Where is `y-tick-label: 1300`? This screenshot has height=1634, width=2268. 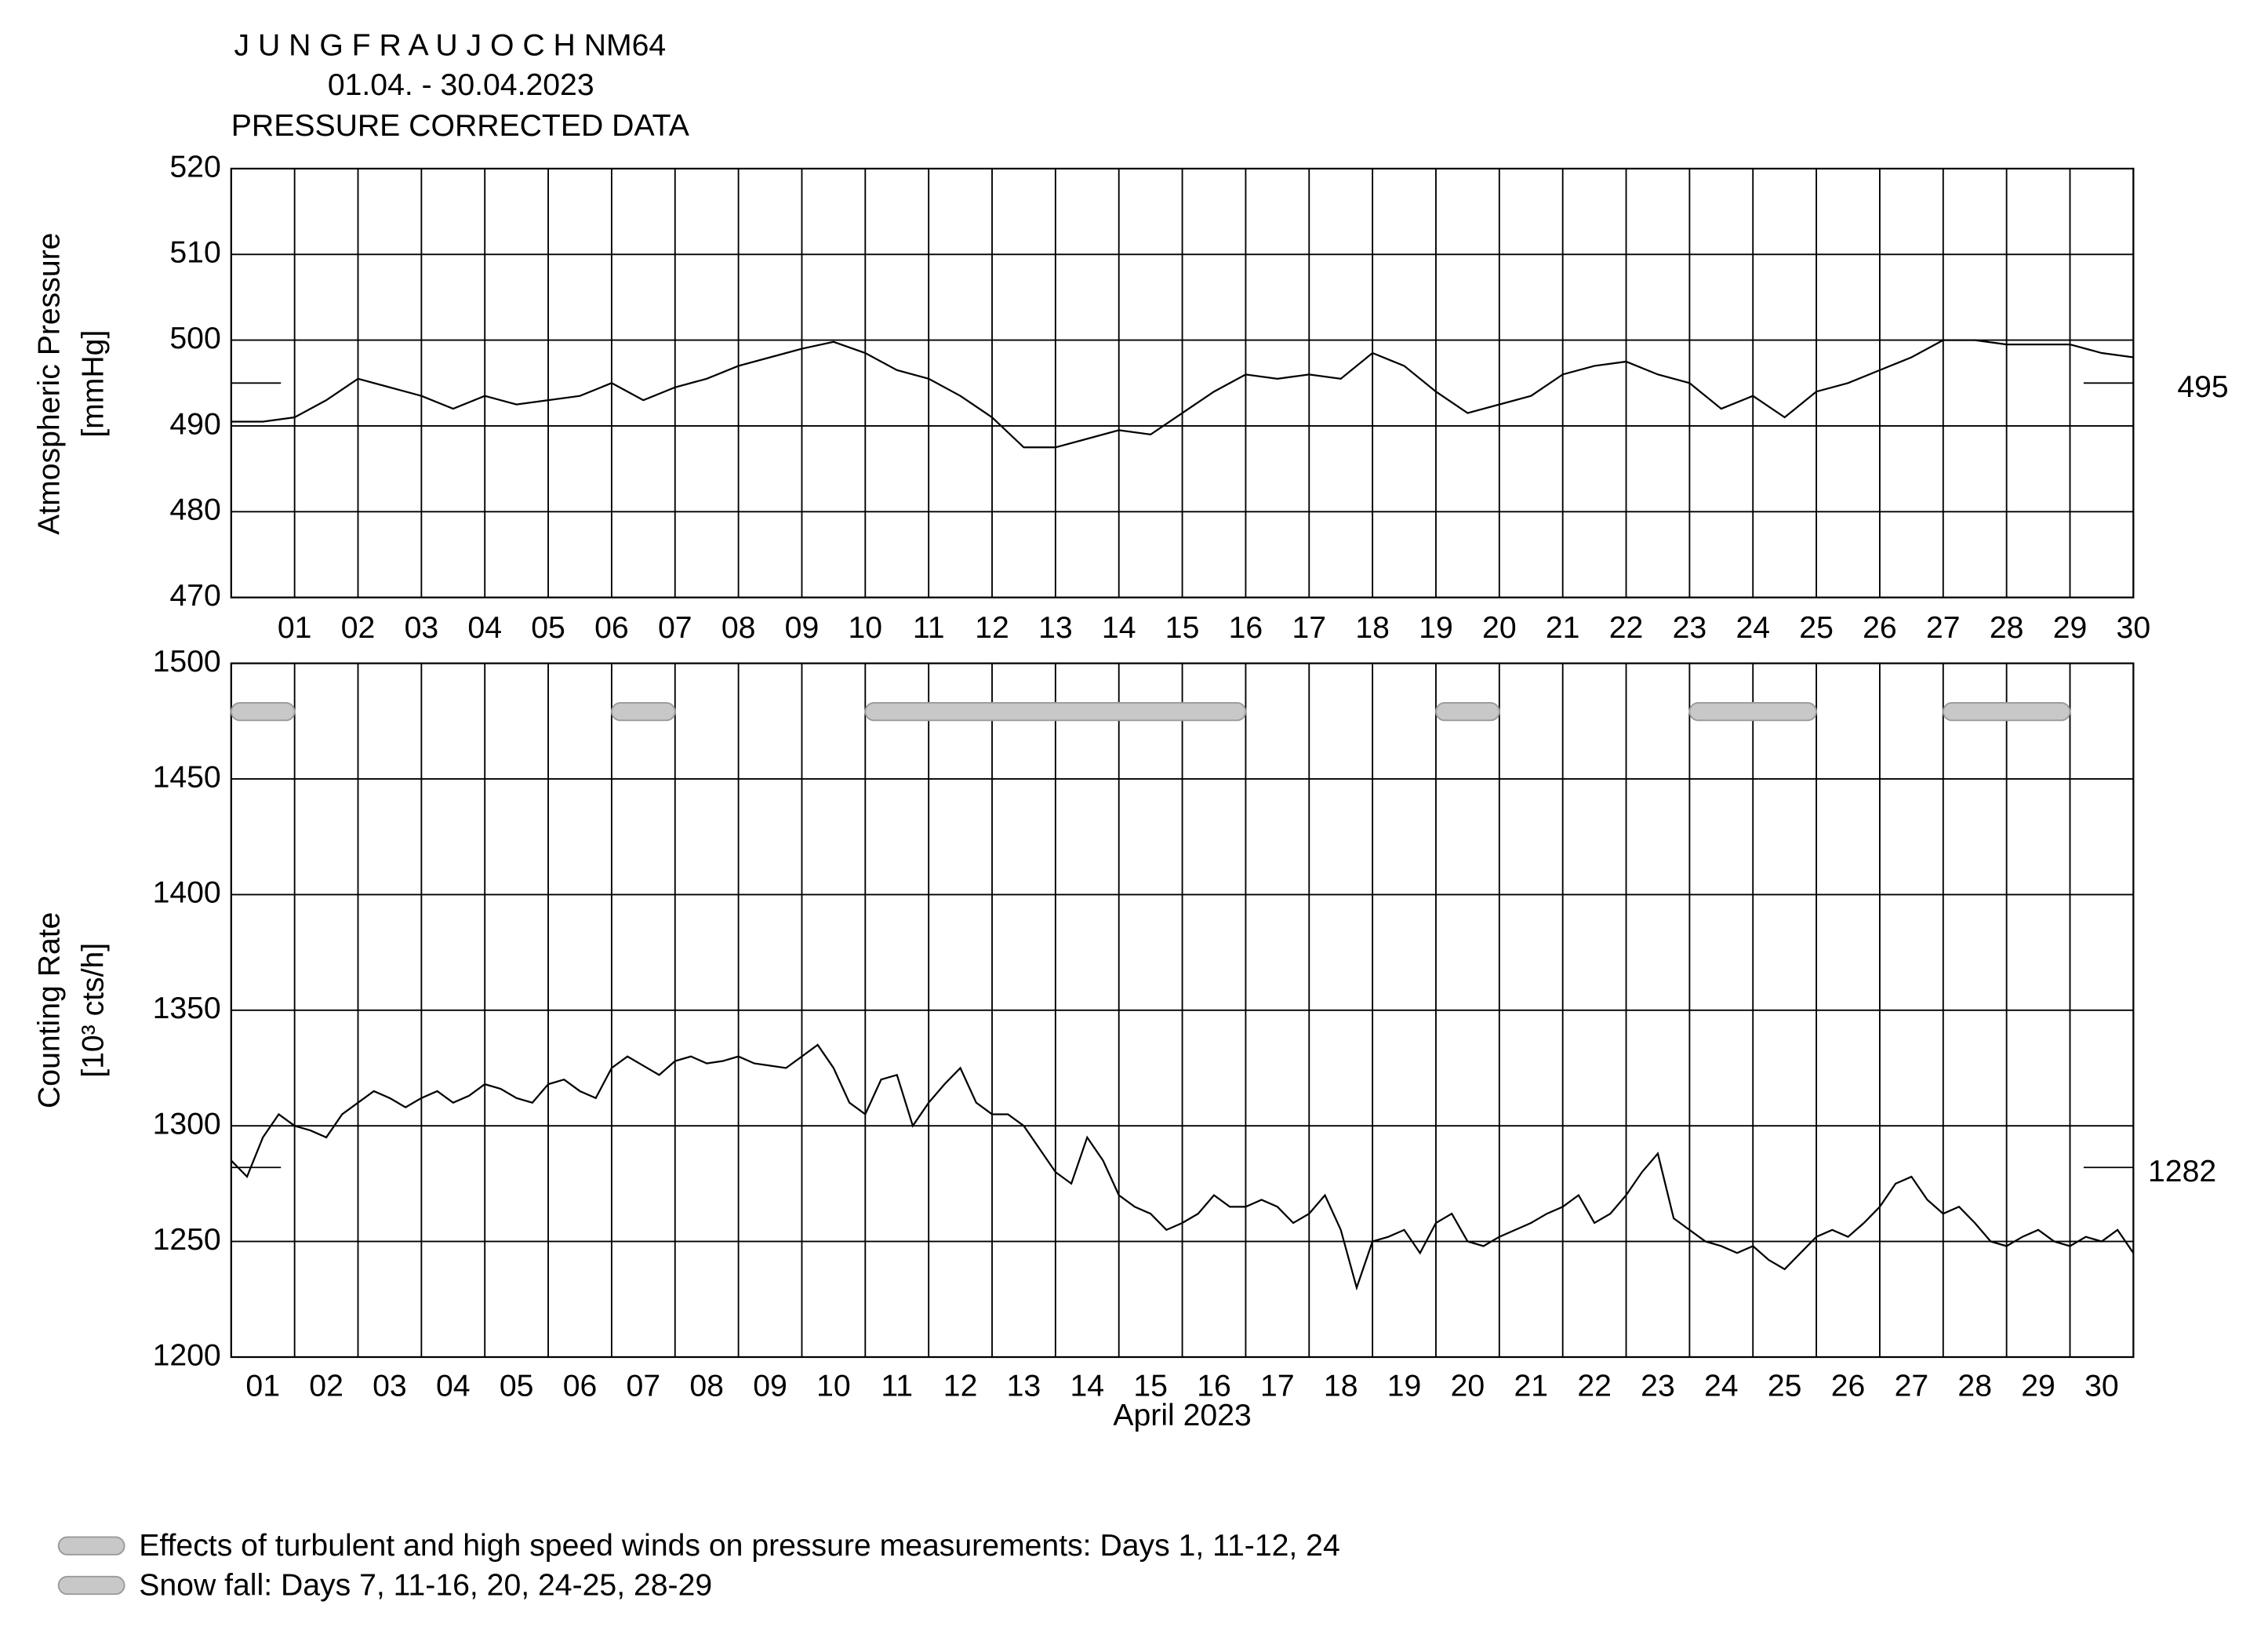
y-tick-label: 1300 is located at coordinates (187, 1124).